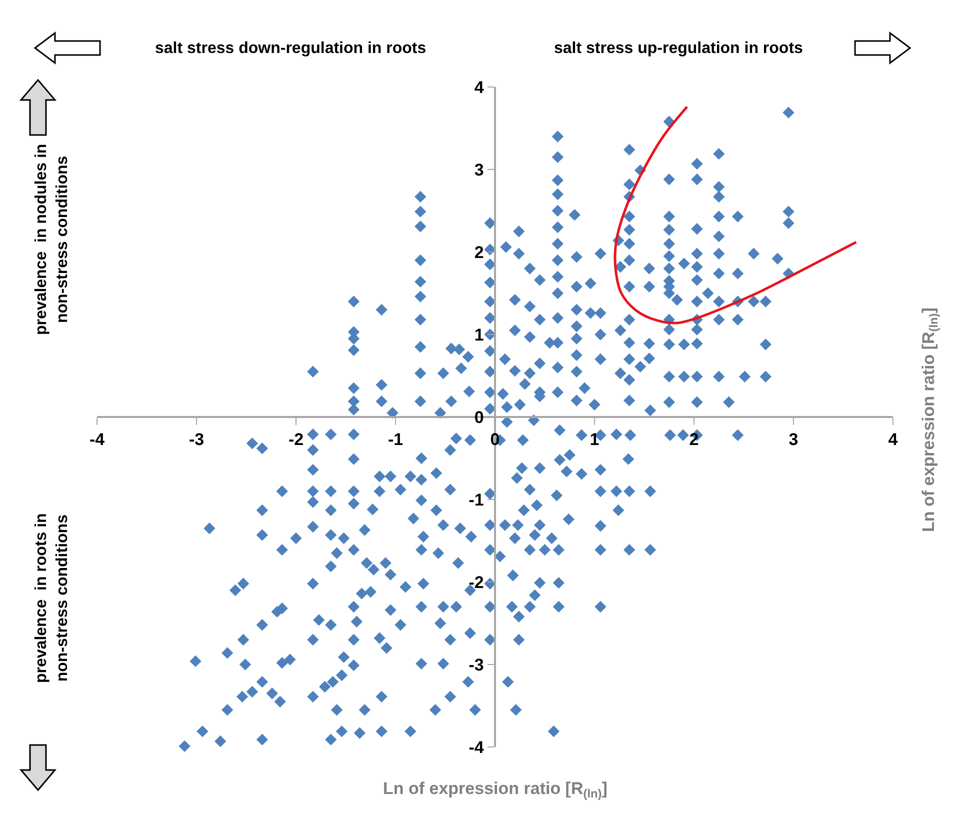 The image size is (965, 817). Describe the element at coordinates (396, 440) in the screenshot. I see `x-tick-label: -1` at that location.